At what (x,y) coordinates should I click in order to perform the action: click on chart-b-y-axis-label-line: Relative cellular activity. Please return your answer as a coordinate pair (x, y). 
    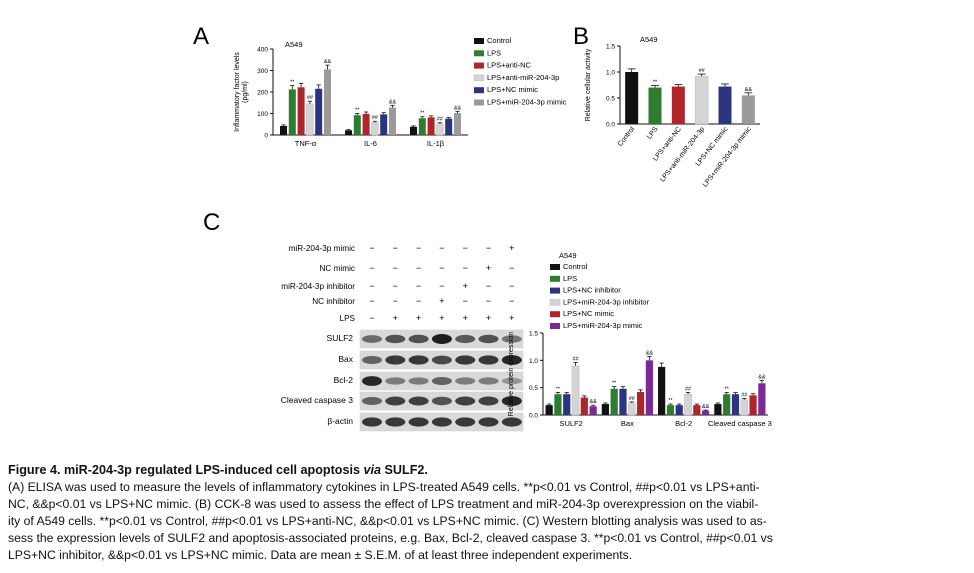
    Looking at the image, I should click on (588, 84).